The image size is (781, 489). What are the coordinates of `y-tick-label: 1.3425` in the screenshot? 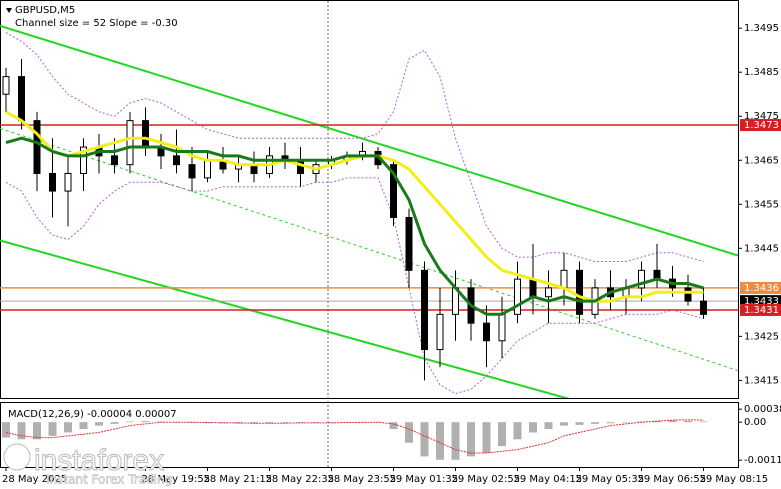 It's located at (761, 336).